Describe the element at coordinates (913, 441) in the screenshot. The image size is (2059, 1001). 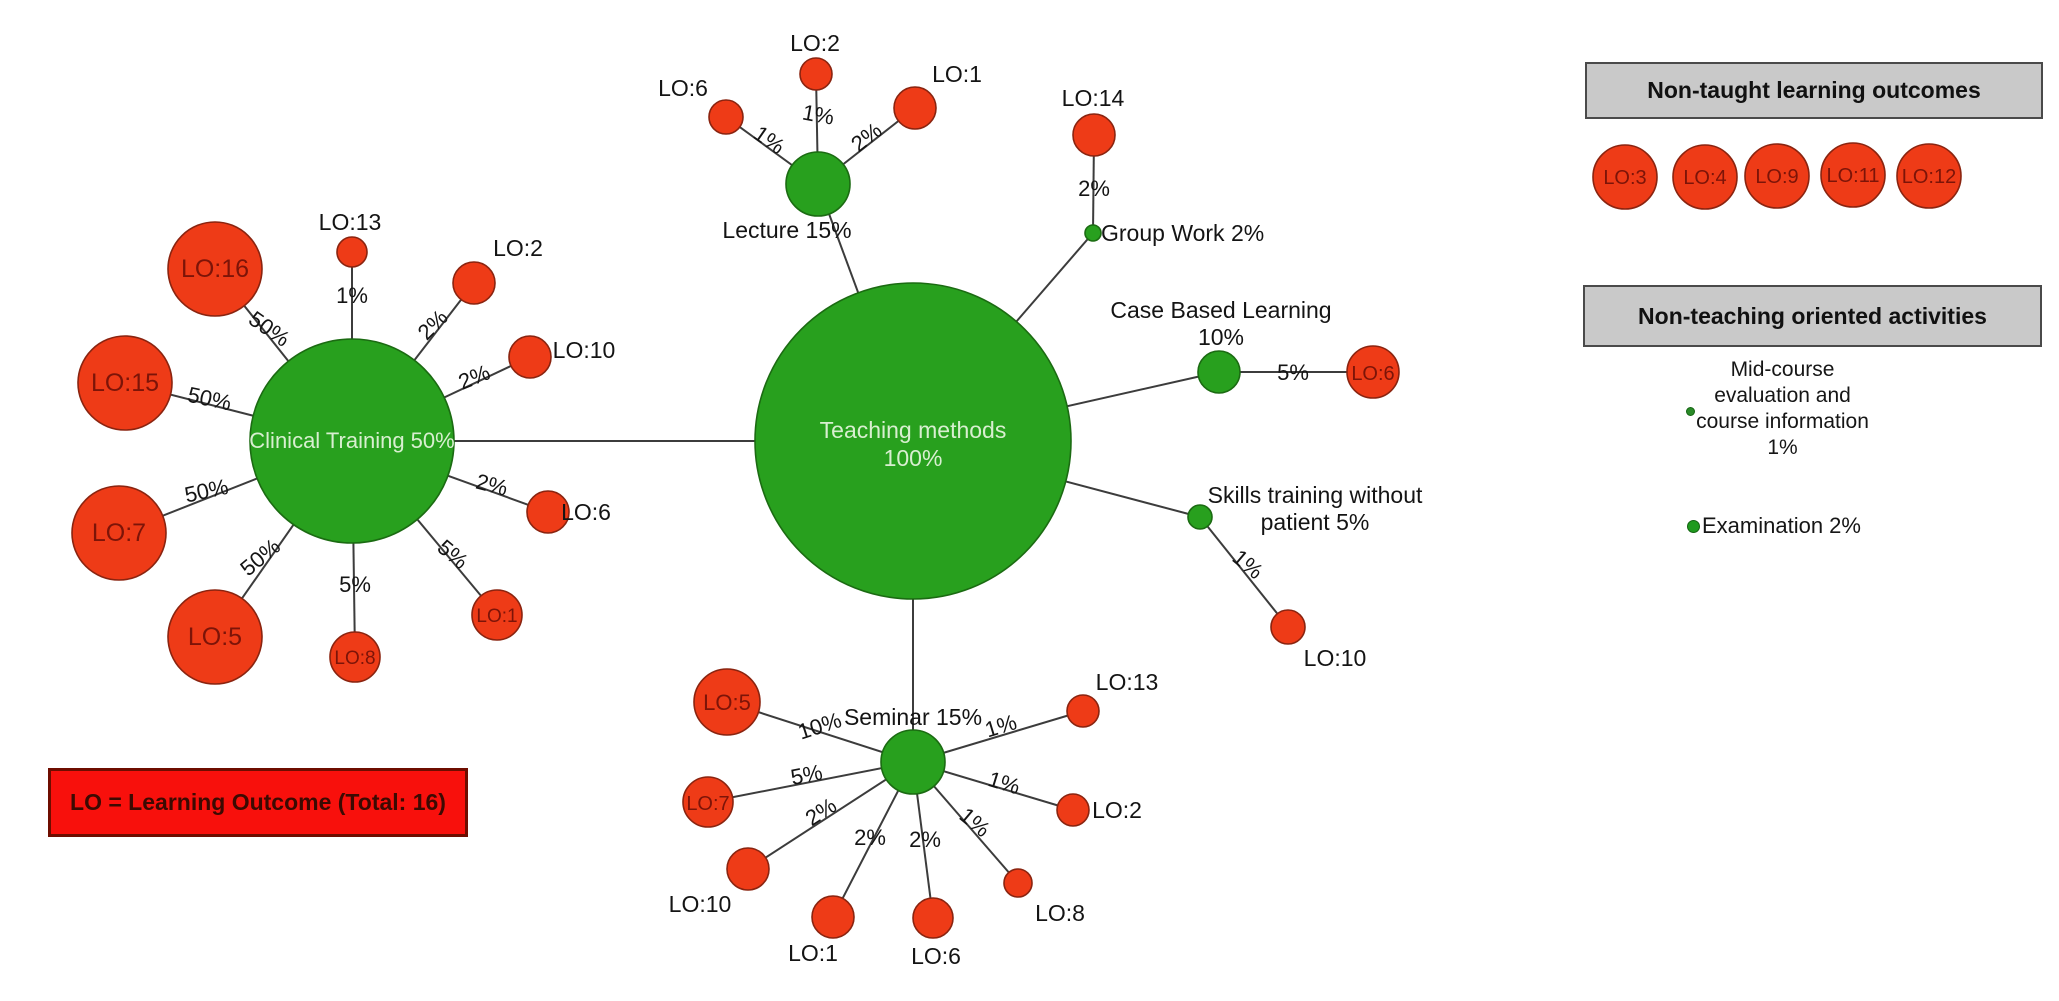
I see `node-circle-teaching` at that location.